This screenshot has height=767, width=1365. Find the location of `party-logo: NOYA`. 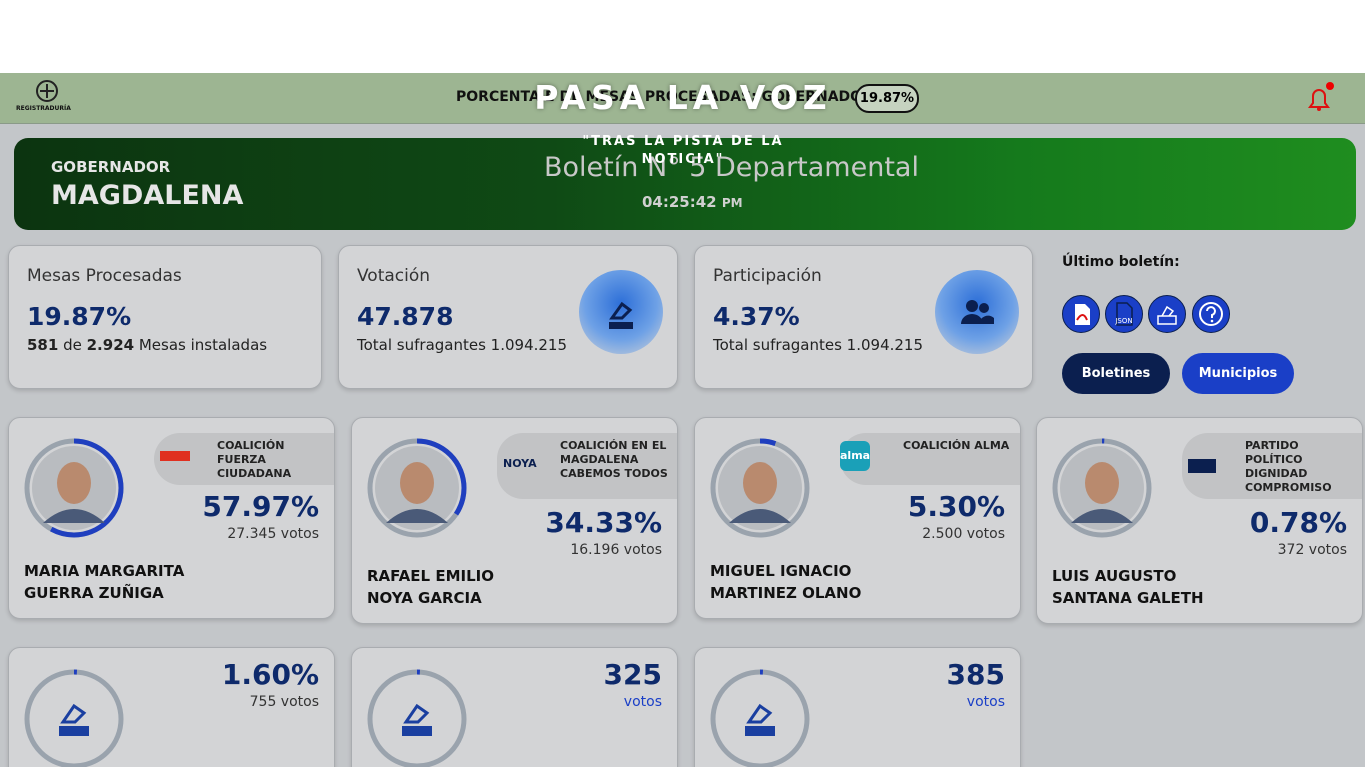

party-logo: NOYA is located at coordinates (520, 463).